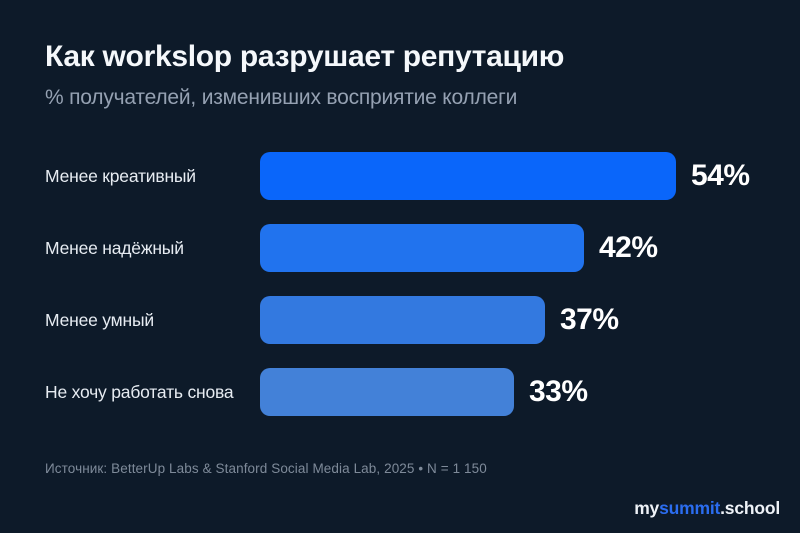 The width and height of the screenshot is (800, 533). Describe the element at coordinates (99, 319) in the screenshot. I see `category-label: Менее умный` at that location.